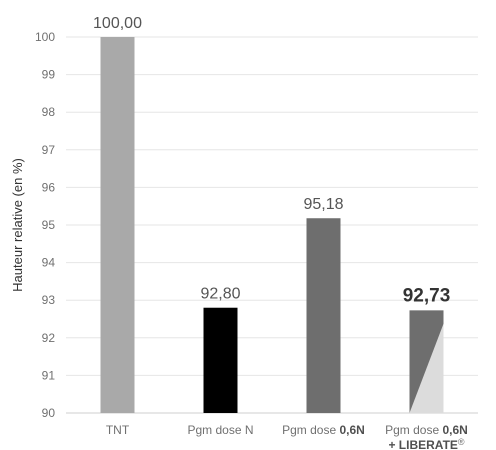 This screenshot has height=450, width=496. Describe the element at coordinates (49, 300) in the screenshot. I see `y-tick-label: 93` at that location.